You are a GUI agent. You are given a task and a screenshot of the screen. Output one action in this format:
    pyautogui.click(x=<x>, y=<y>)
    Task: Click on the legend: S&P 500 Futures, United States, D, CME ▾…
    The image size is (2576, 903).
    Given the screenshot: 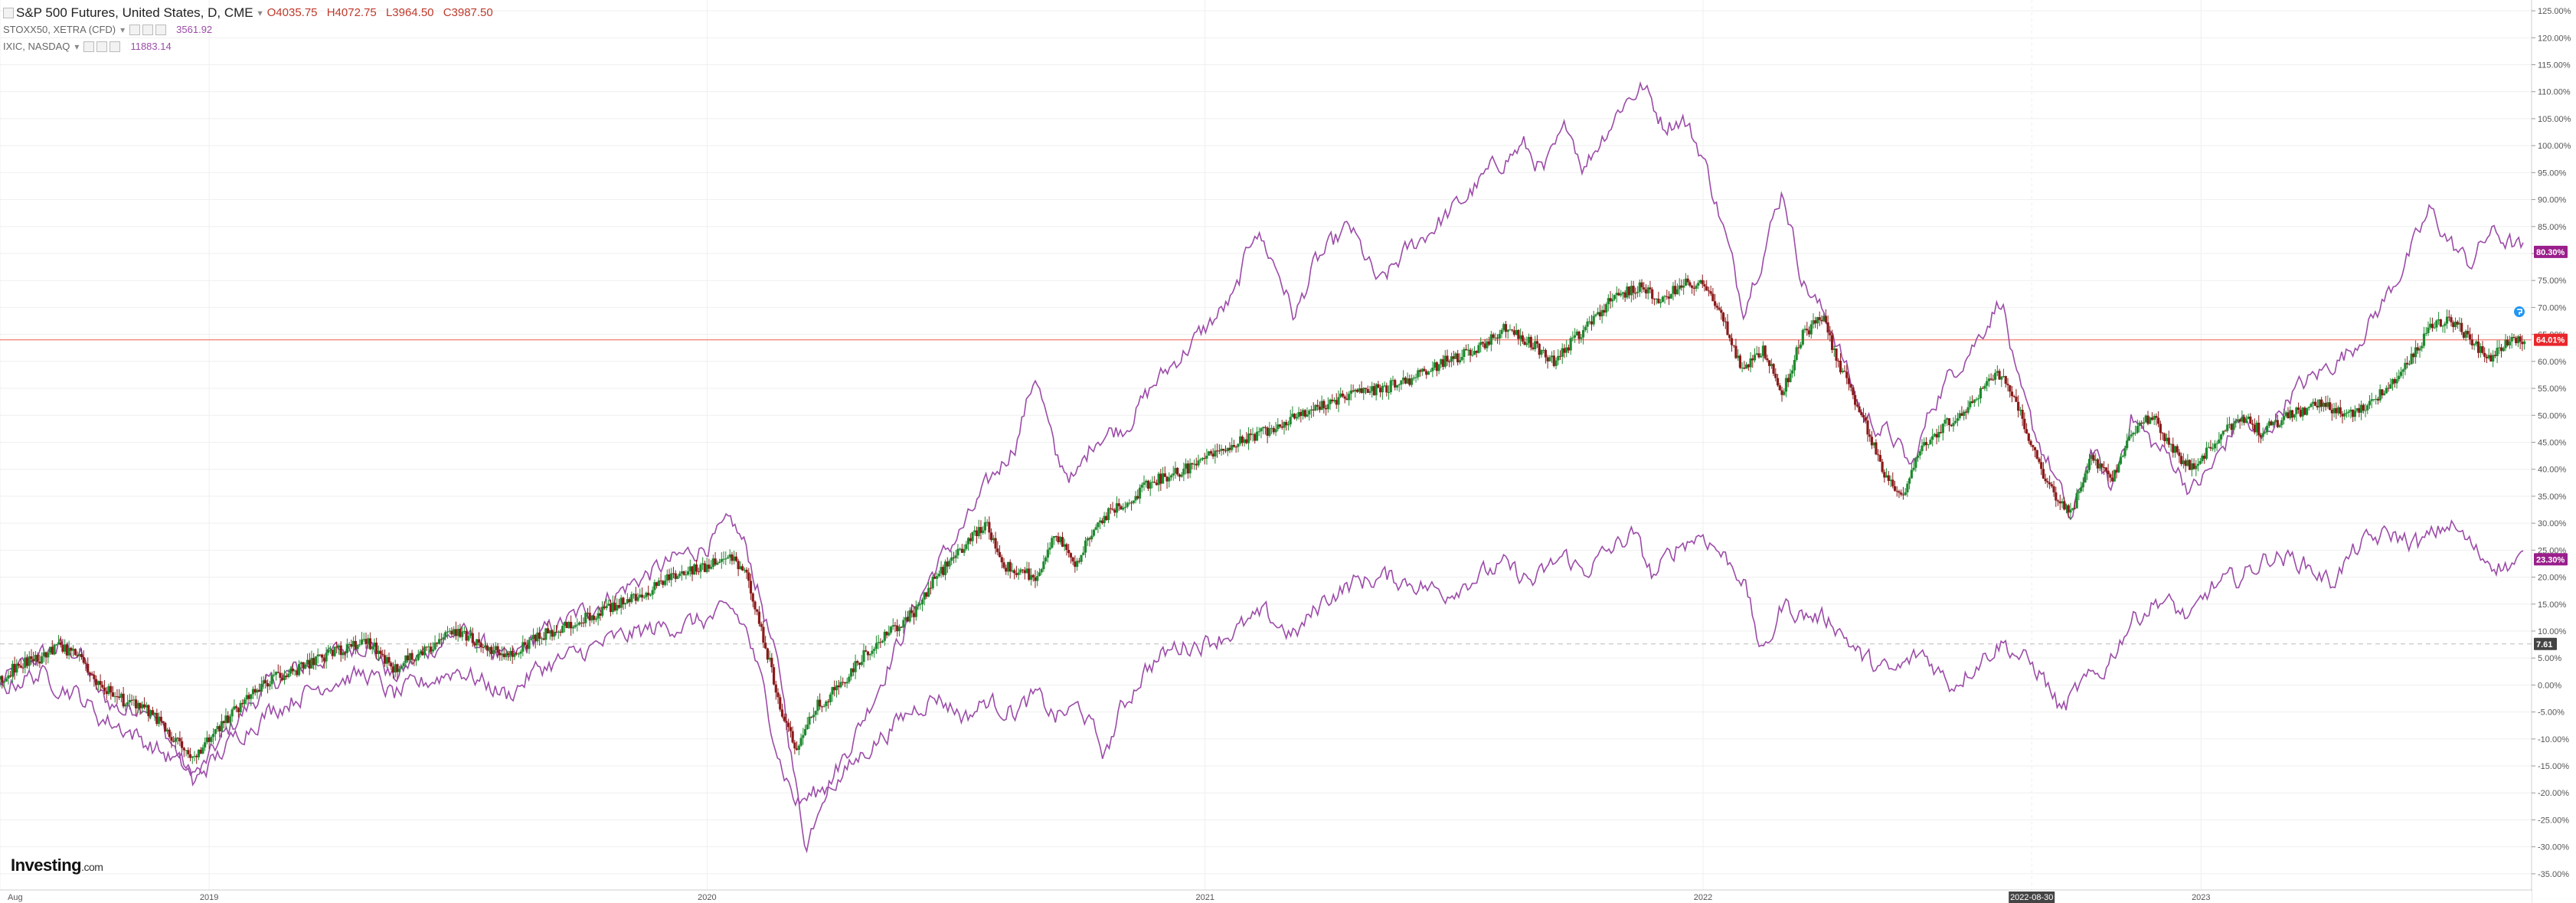 What is the action you would take?
    pyautogui.click(x=251, y=30)
    